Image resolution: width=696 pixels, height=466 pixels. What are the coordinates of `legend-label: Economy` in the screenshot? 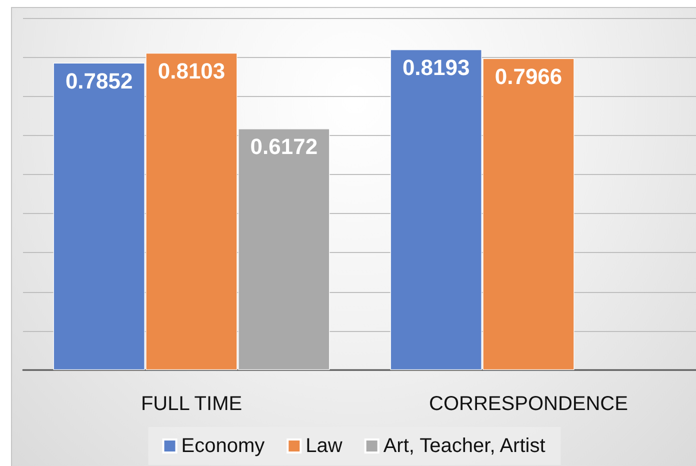 It's located at (223, 446).